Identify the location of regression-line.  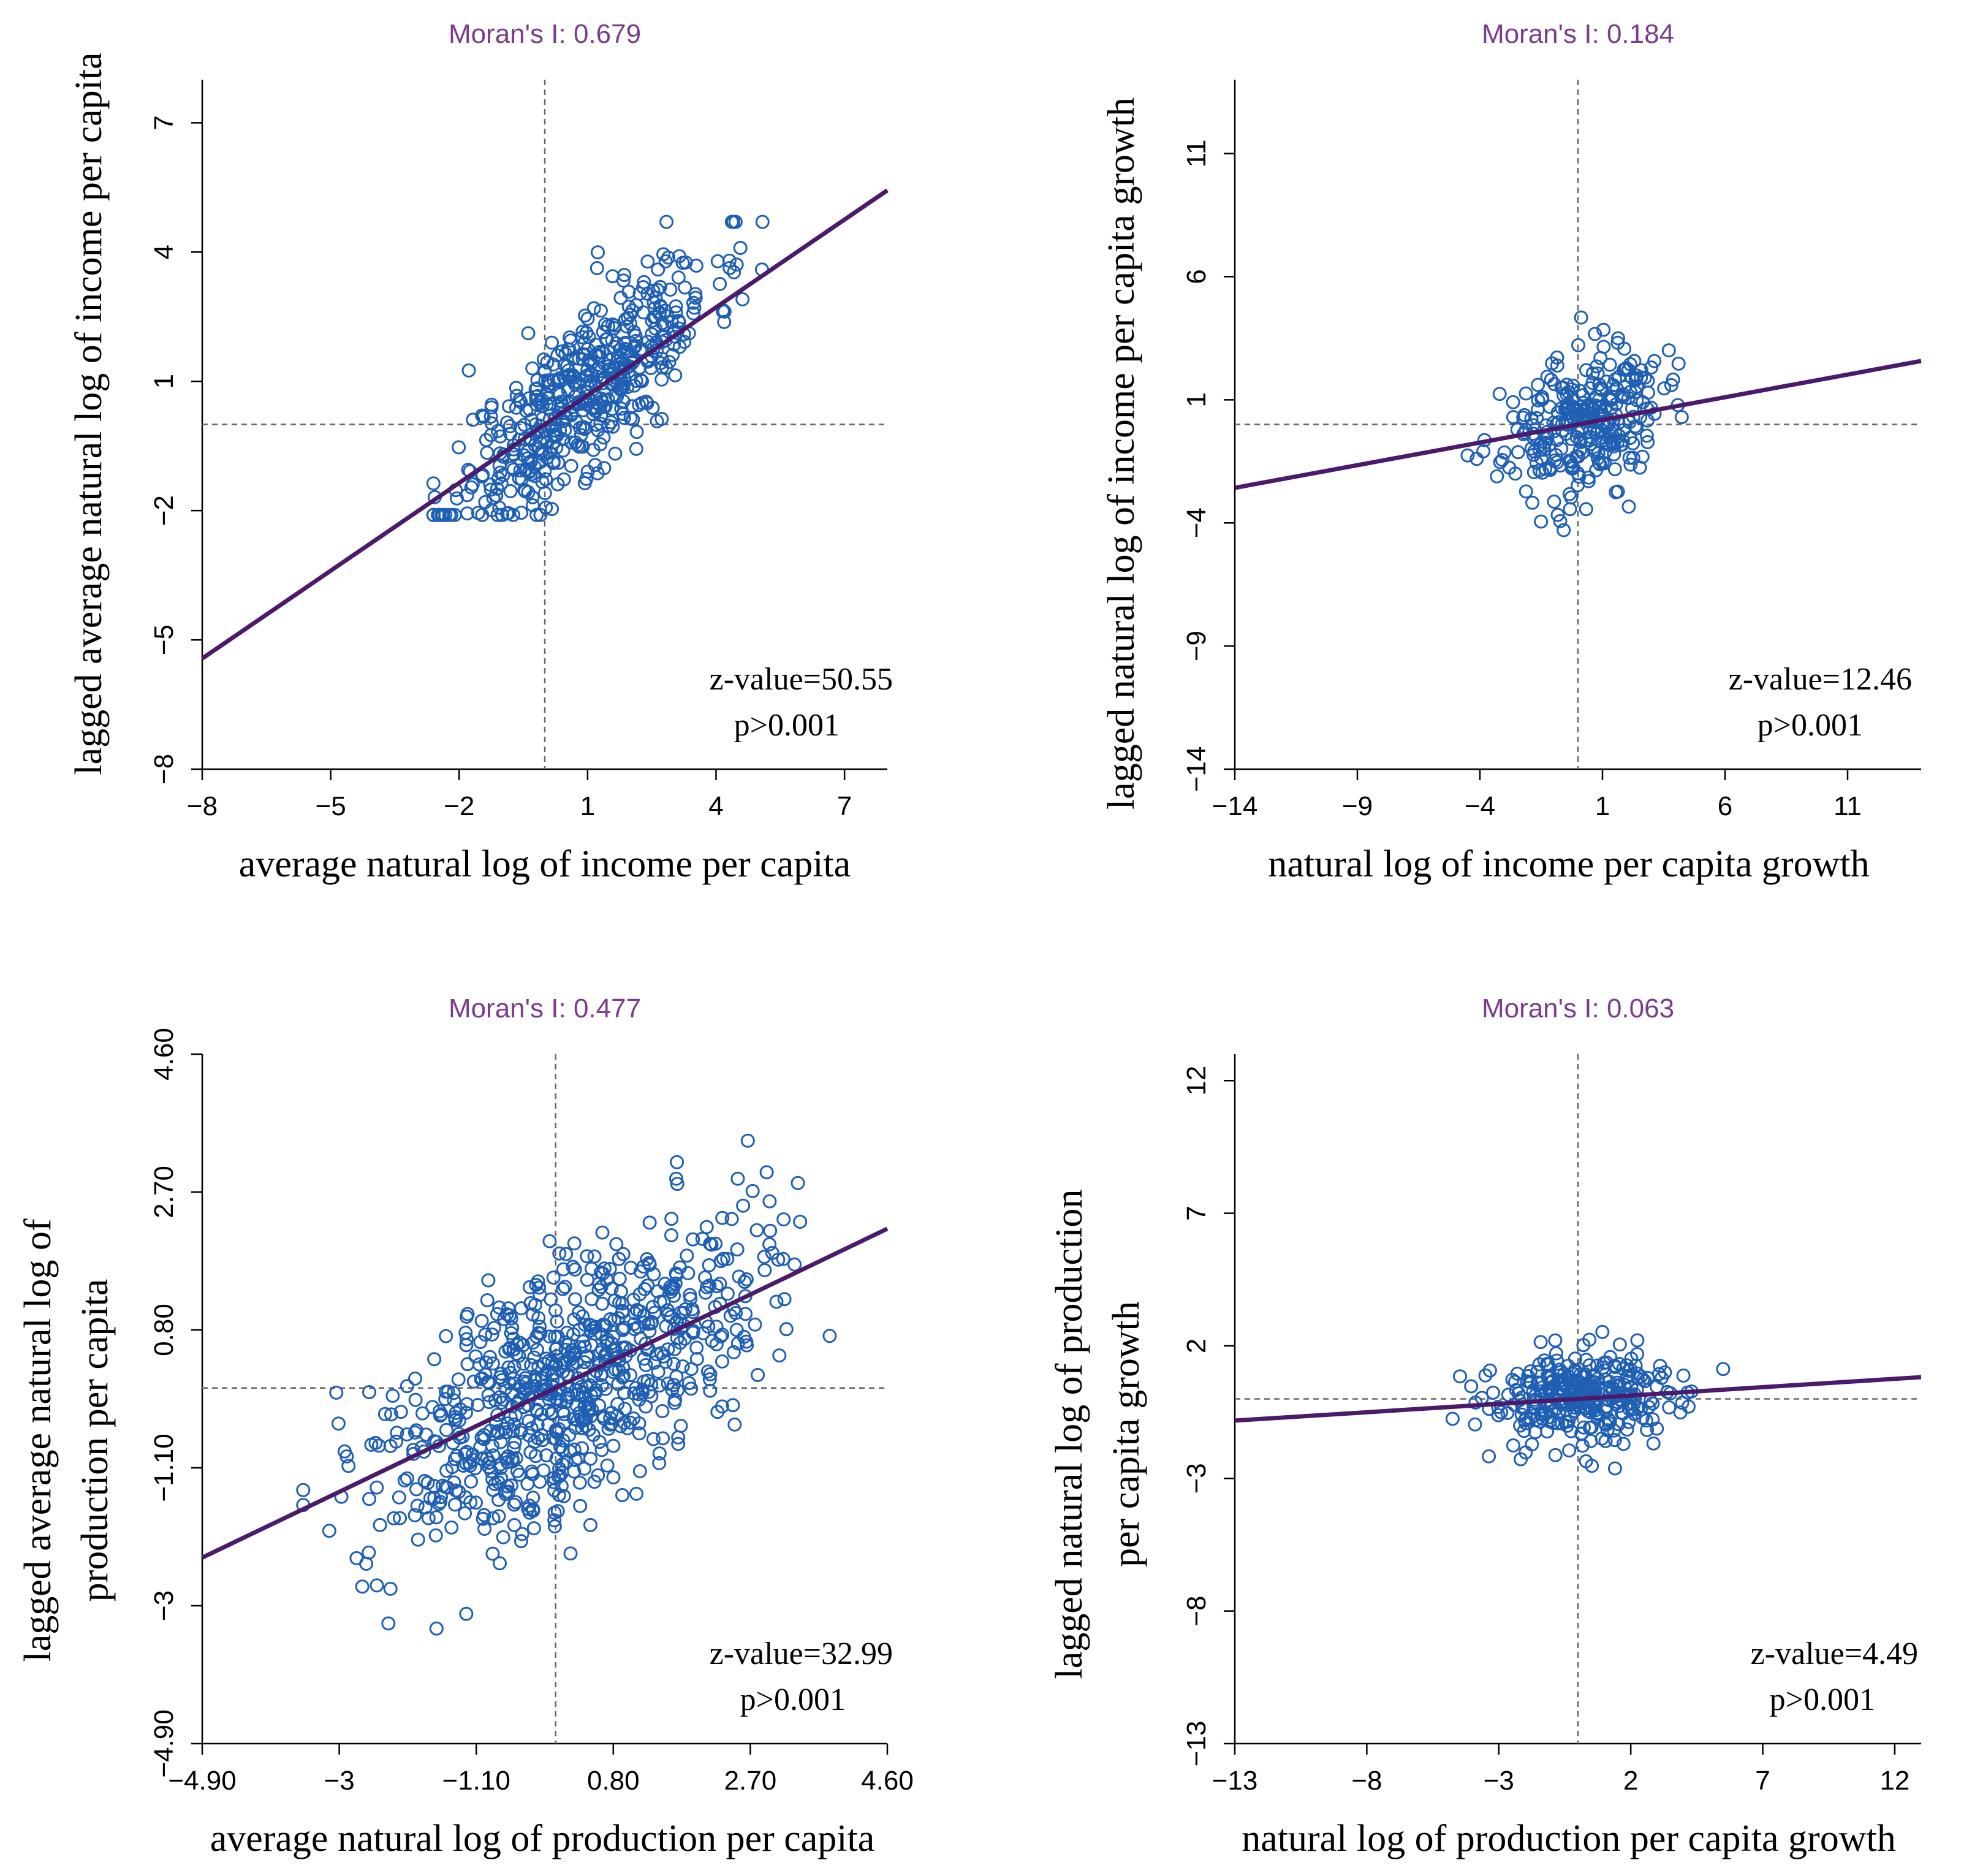
(545, 1393).